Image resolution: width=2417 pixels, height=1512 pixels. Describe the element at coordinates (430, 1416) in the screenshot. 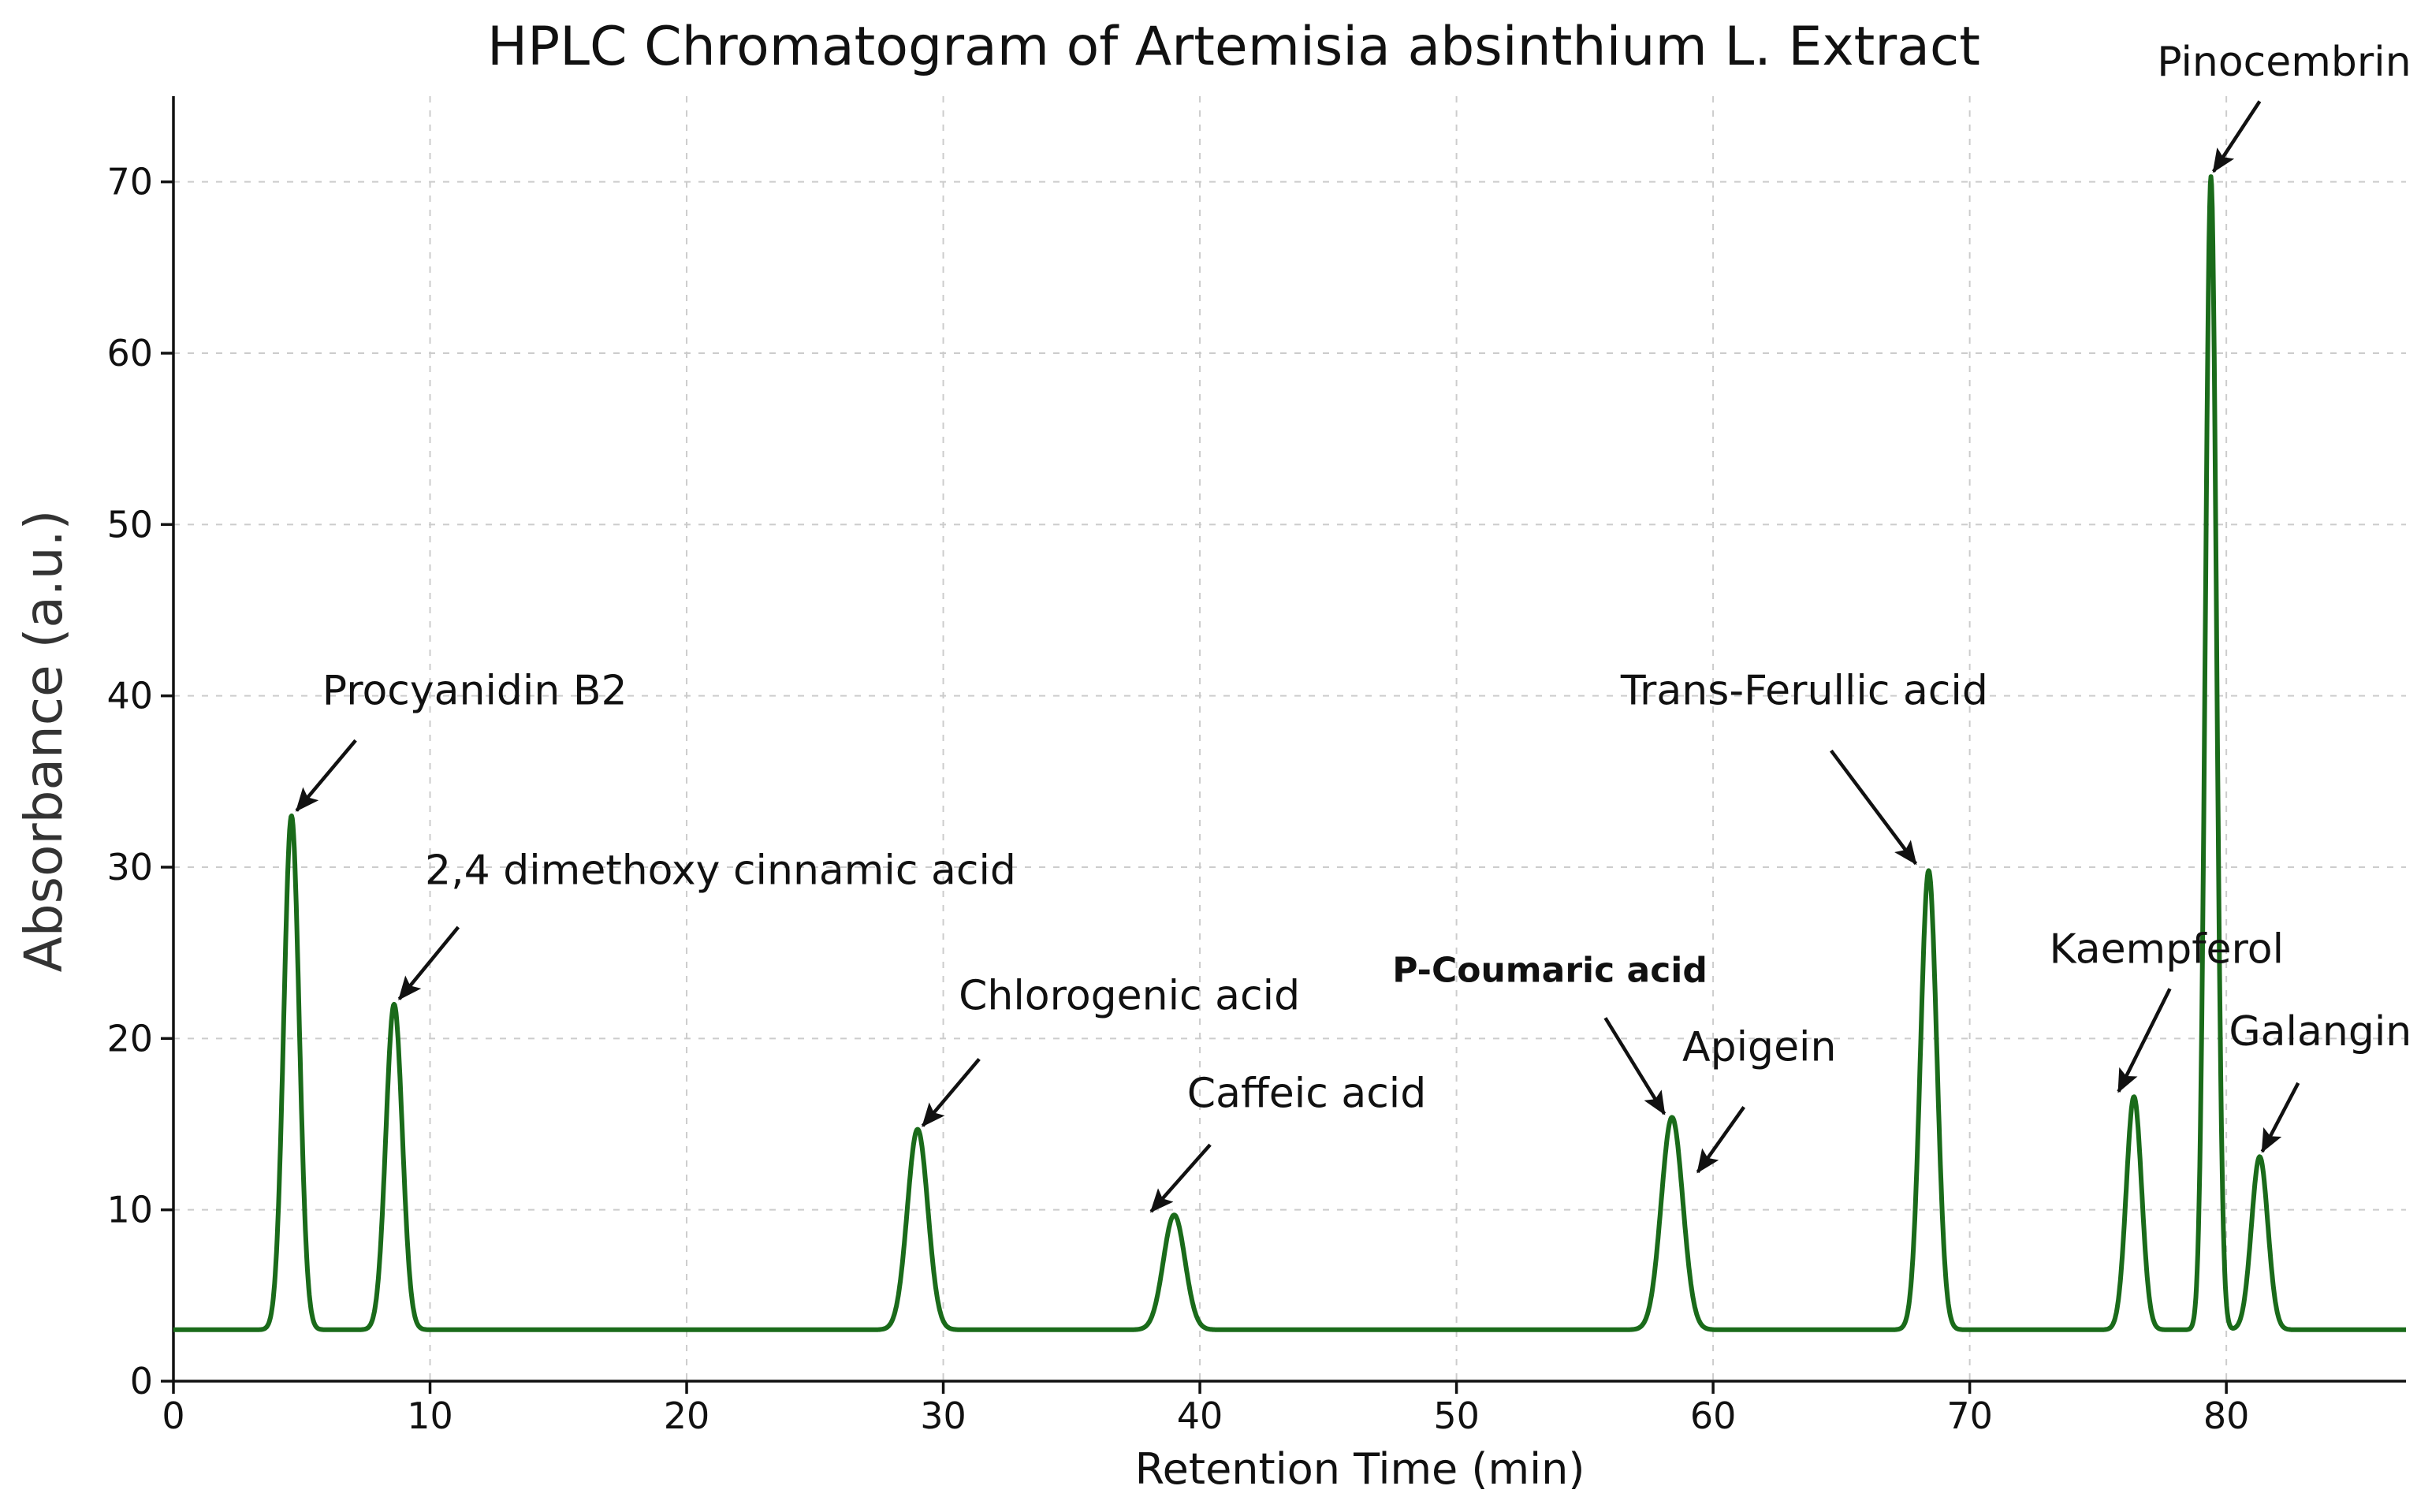

I see `x-tick-label: 10` at that location.